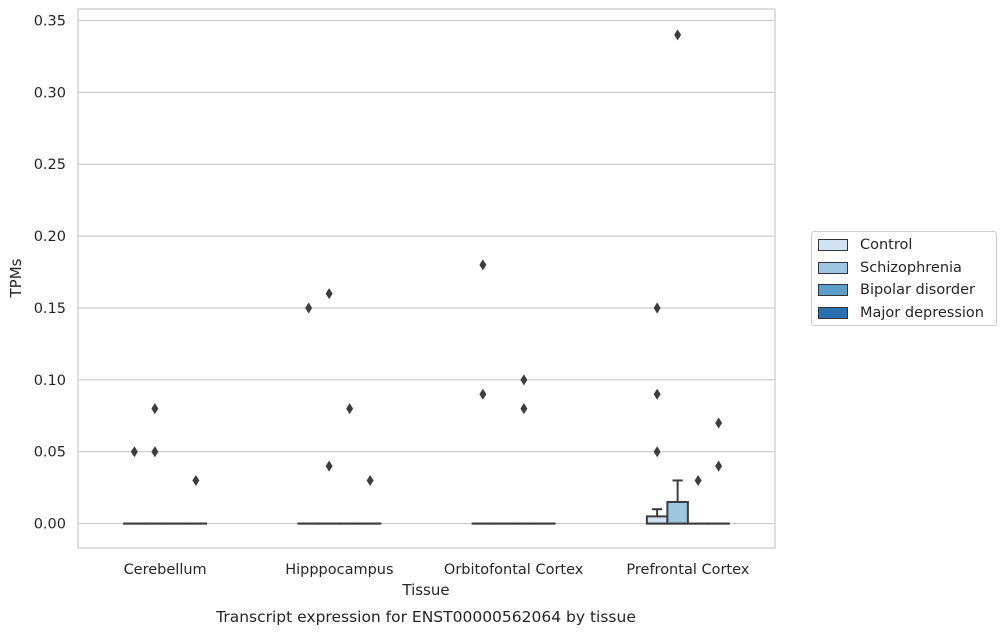 This screenshot has height=634, width=1007. I want to click on x-tick-label: Cerebellum, so click(165, 570).